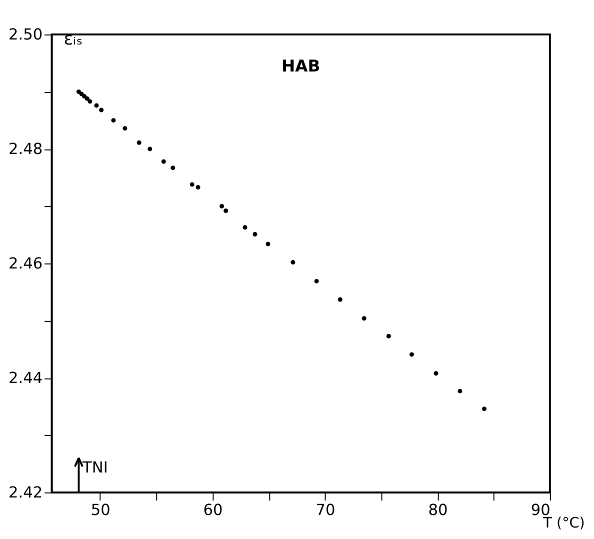  Describe the element at coordinates (25, 35) in the screenshot. I see `y-tick-label: 2.50` at that location.